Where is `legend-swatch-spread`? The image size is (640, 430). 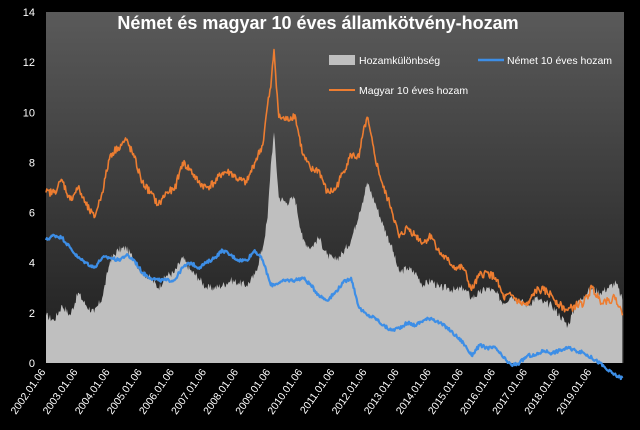
legend-swatch-spread is located at coordinates (342, 60).